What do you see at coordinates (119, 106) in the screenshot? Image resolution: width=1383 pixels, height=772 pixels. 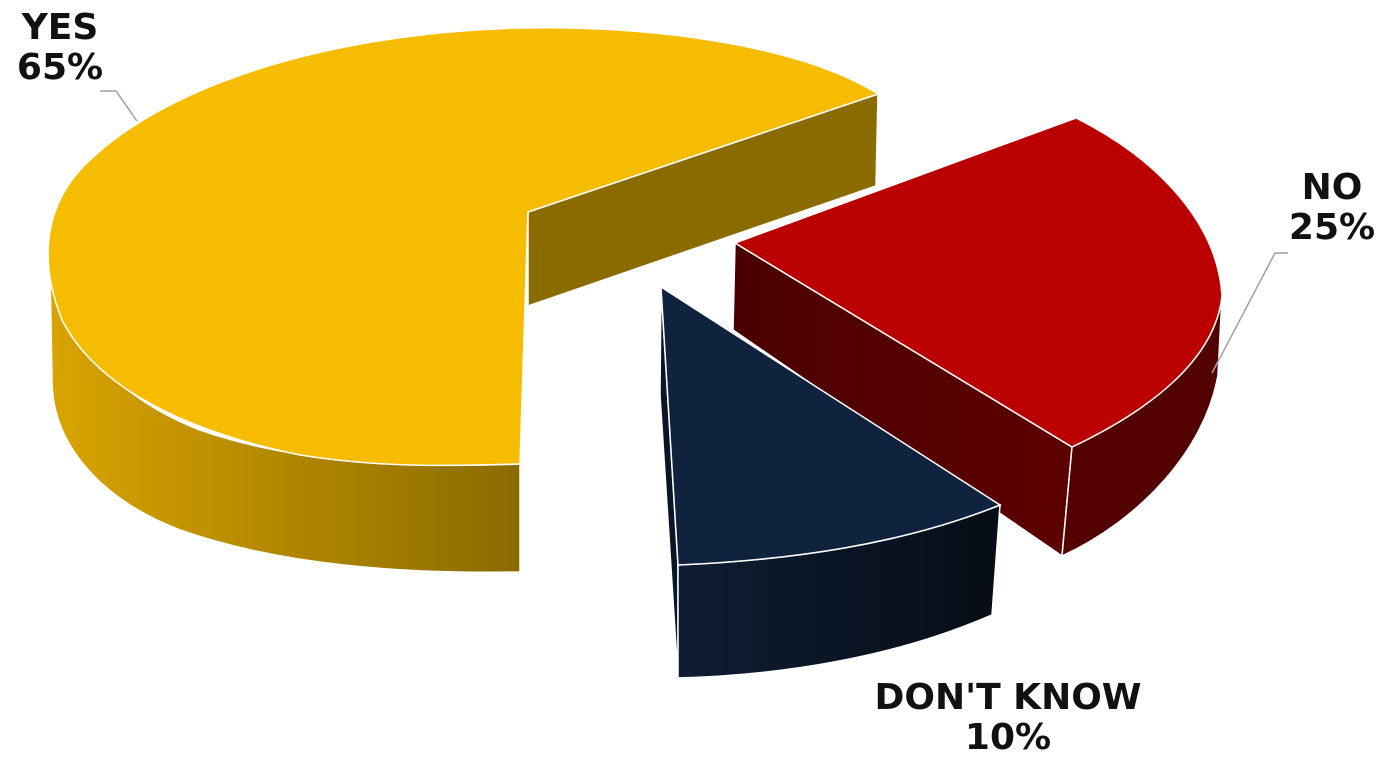 I see `leader-line-yes` at bounding box center [119, 106].